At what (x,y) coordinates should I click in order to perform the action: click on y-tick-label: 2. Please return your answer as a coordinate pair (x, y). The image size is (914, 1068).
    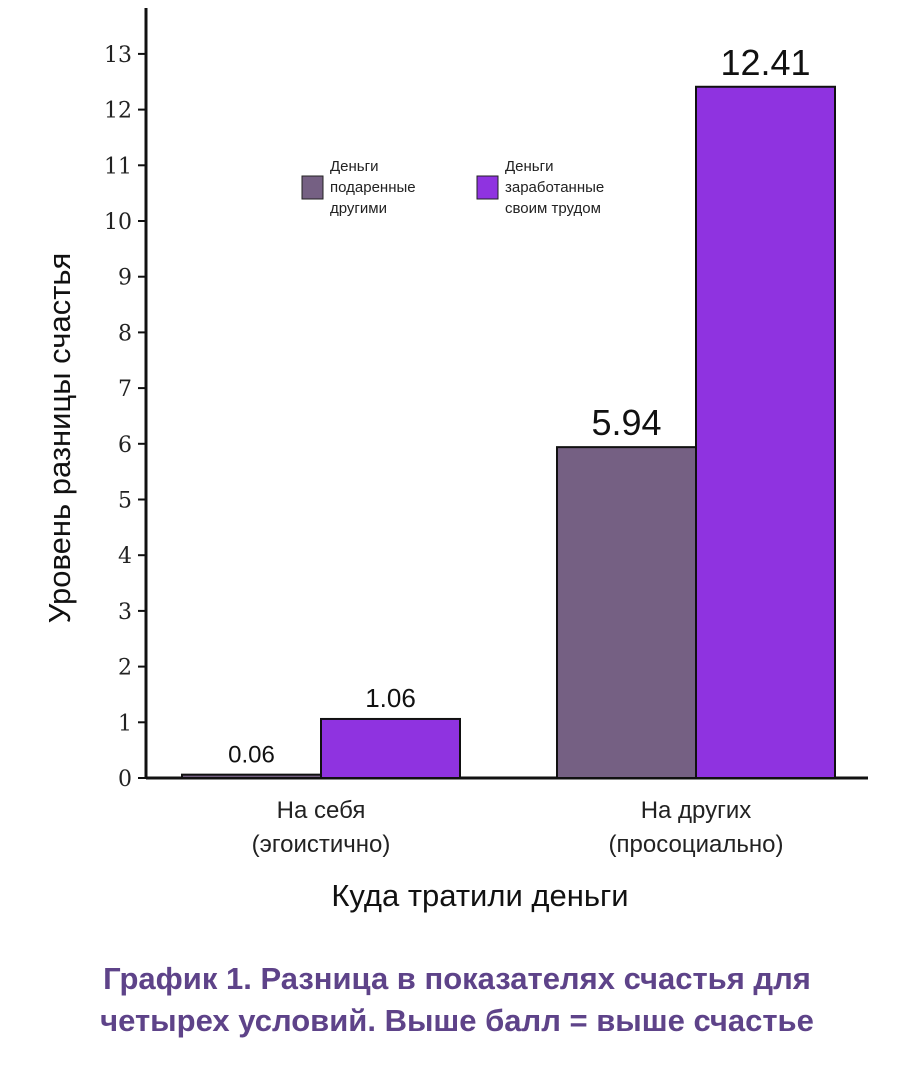
    Looking at the image, I should click on (125, 668).